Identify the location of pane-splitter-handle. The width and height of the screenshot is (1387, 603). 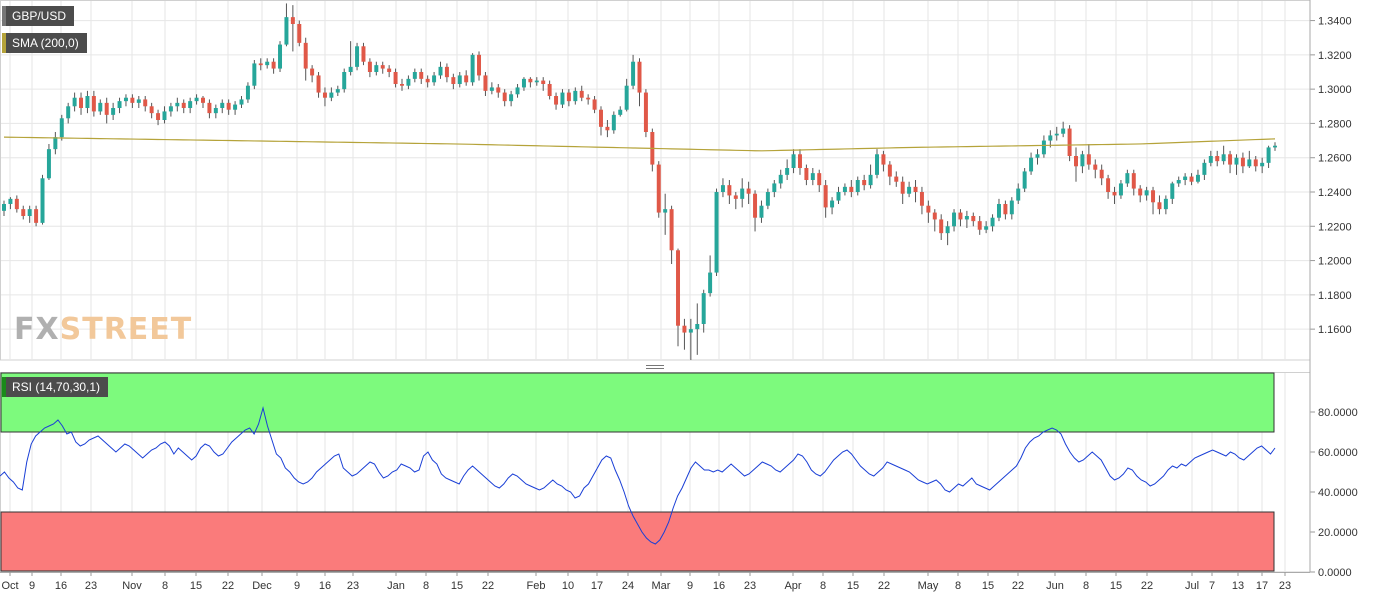
(655, 368).